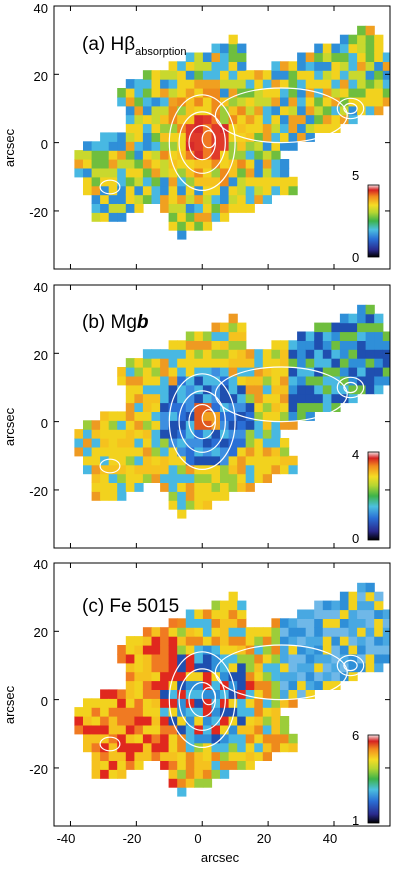 The image size is (400, 871). I want to click on ytick-a-3: -20, so click(38, 212).